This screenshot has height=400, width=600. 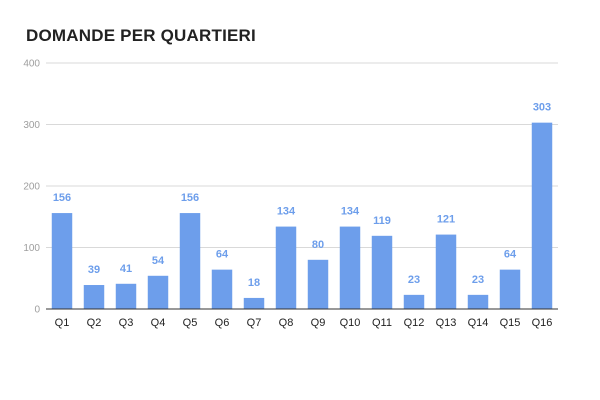 I want to click on bar-q2, so click(x=94, y=297).